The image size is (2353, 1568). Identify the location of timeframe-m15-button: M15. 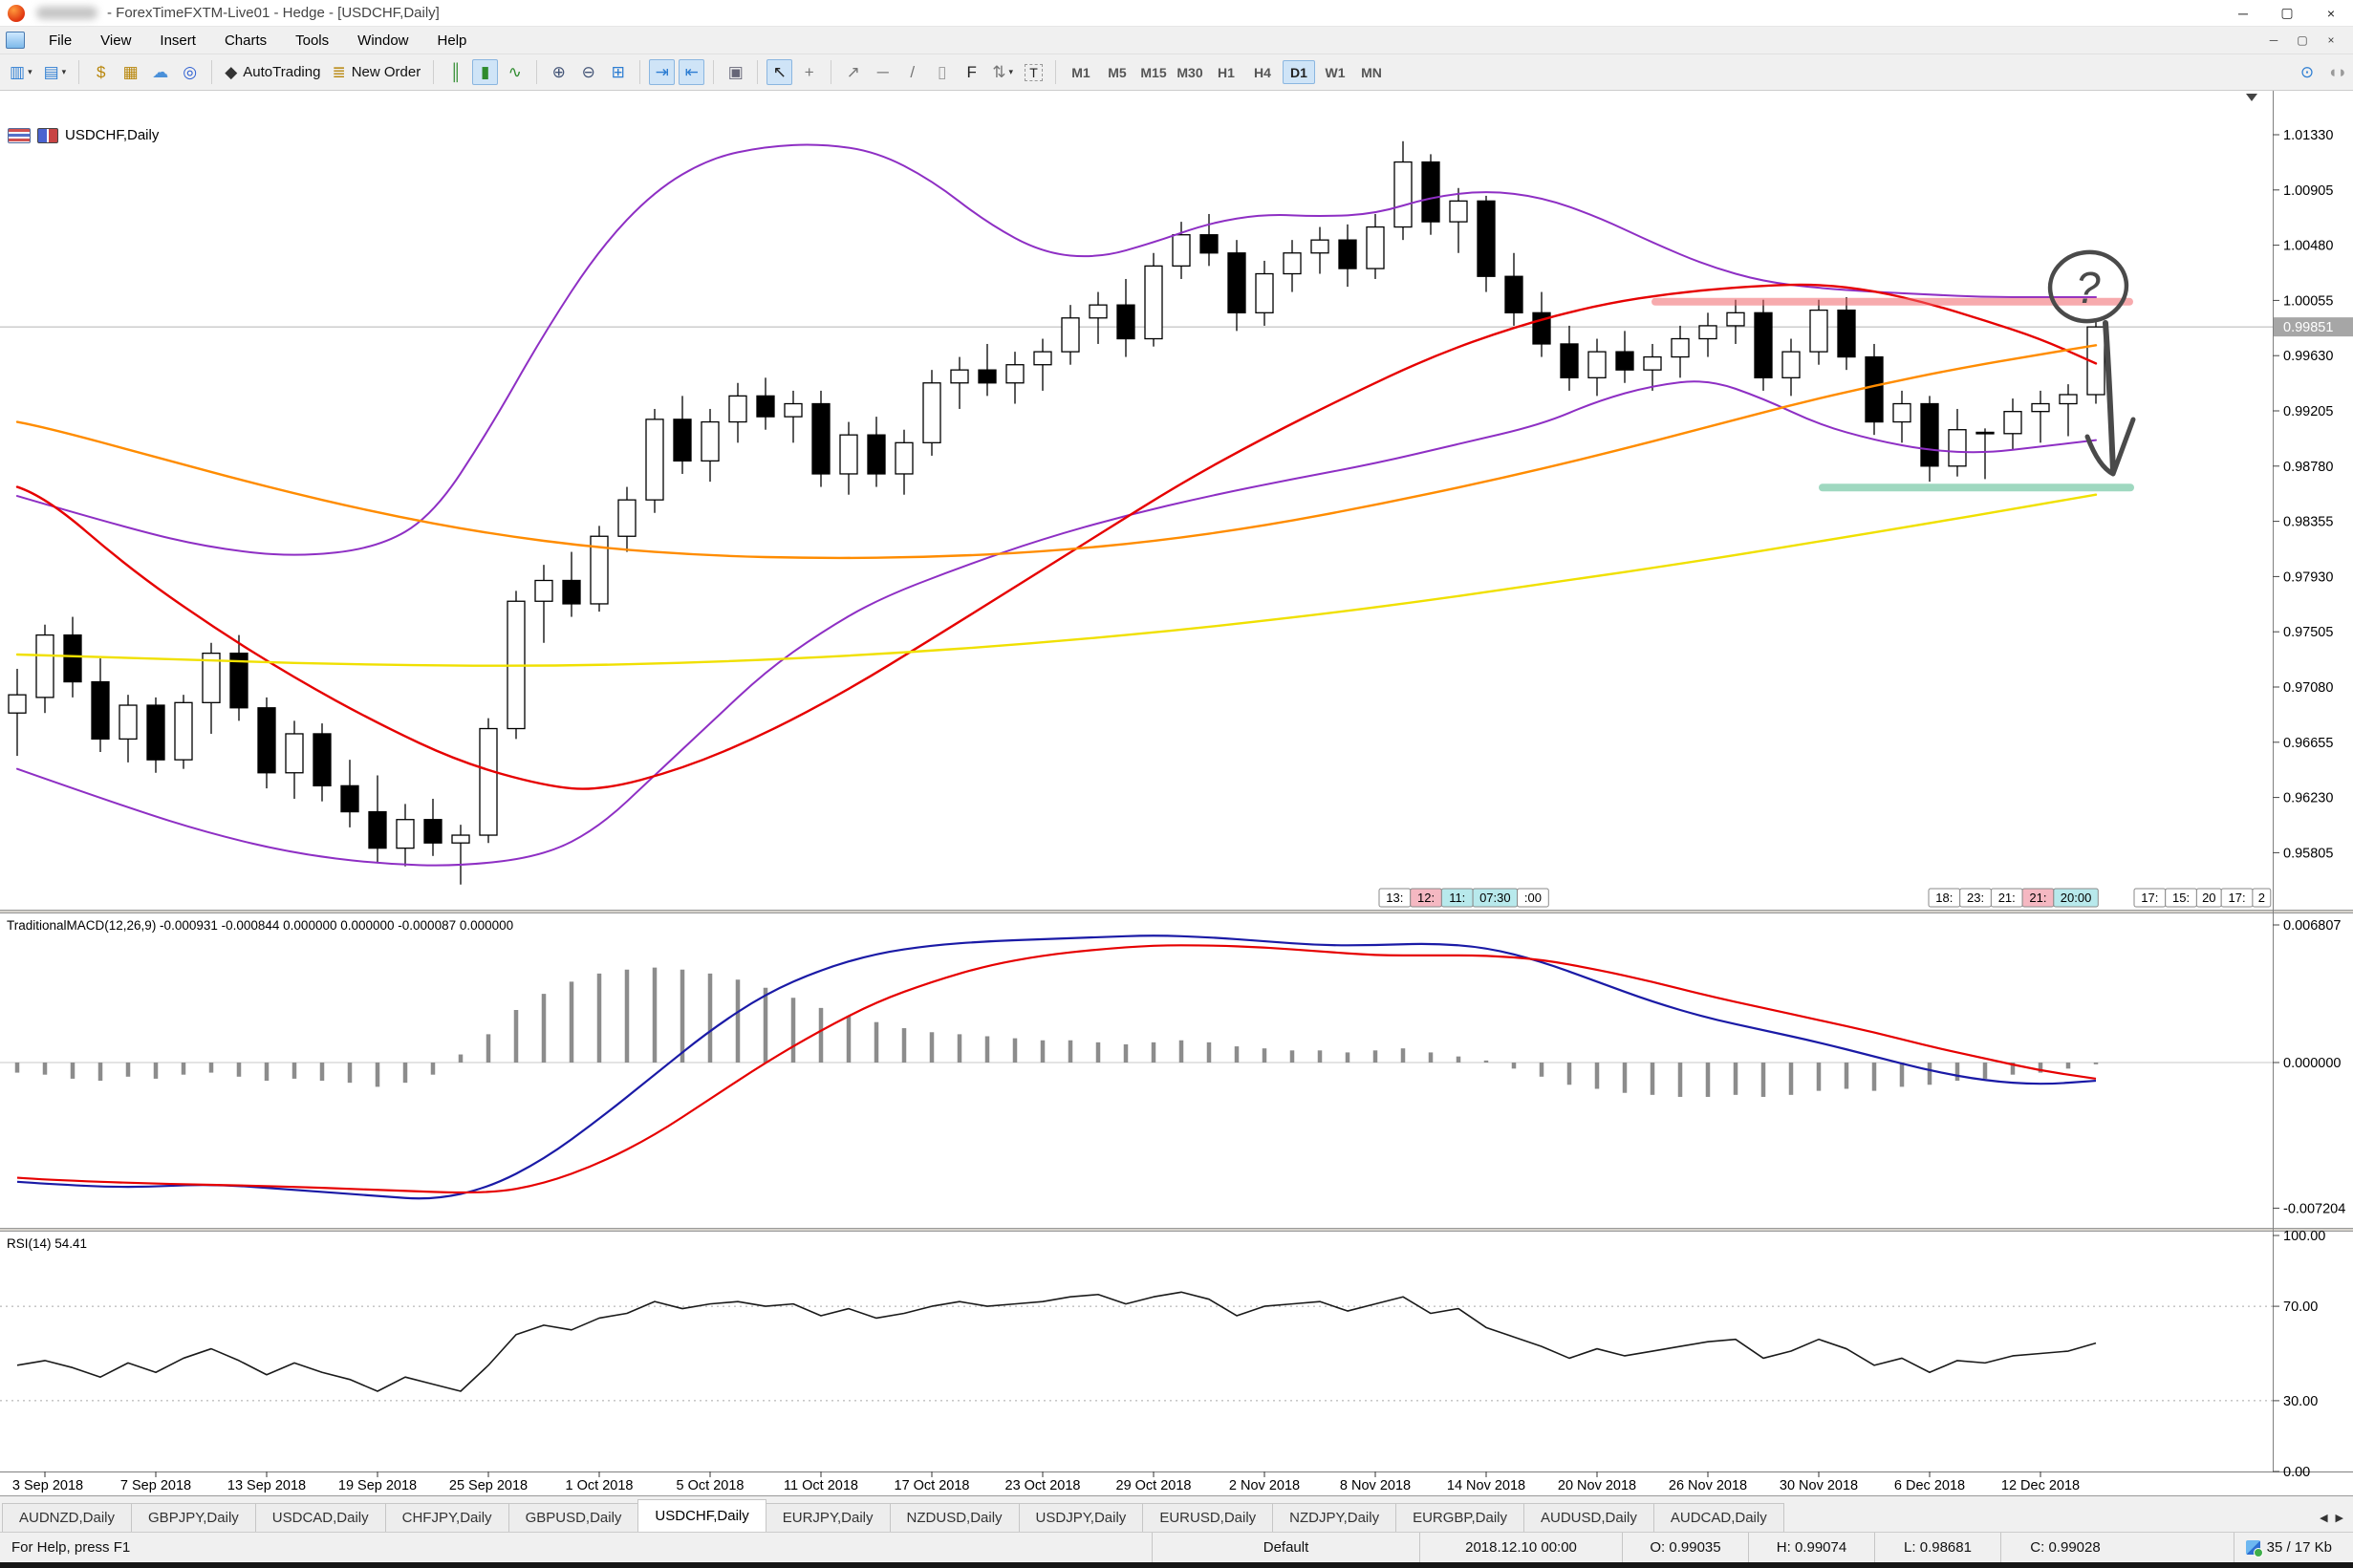
(1153, 72).